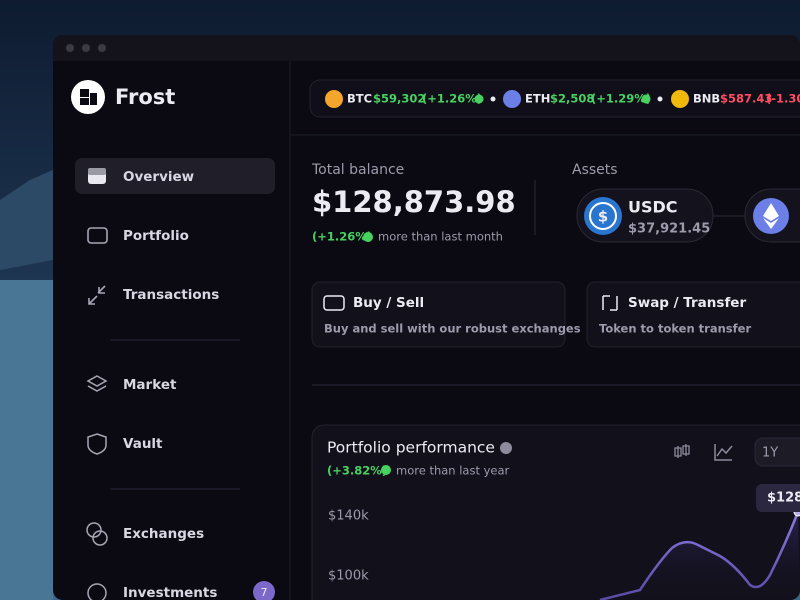 Image resolution: width=800 pixels, height=600 pixels. What do you see at coordinates (156, 236) in the screenshot?
I see `nav-item: Portfolio` at bounding box center [156, 236].